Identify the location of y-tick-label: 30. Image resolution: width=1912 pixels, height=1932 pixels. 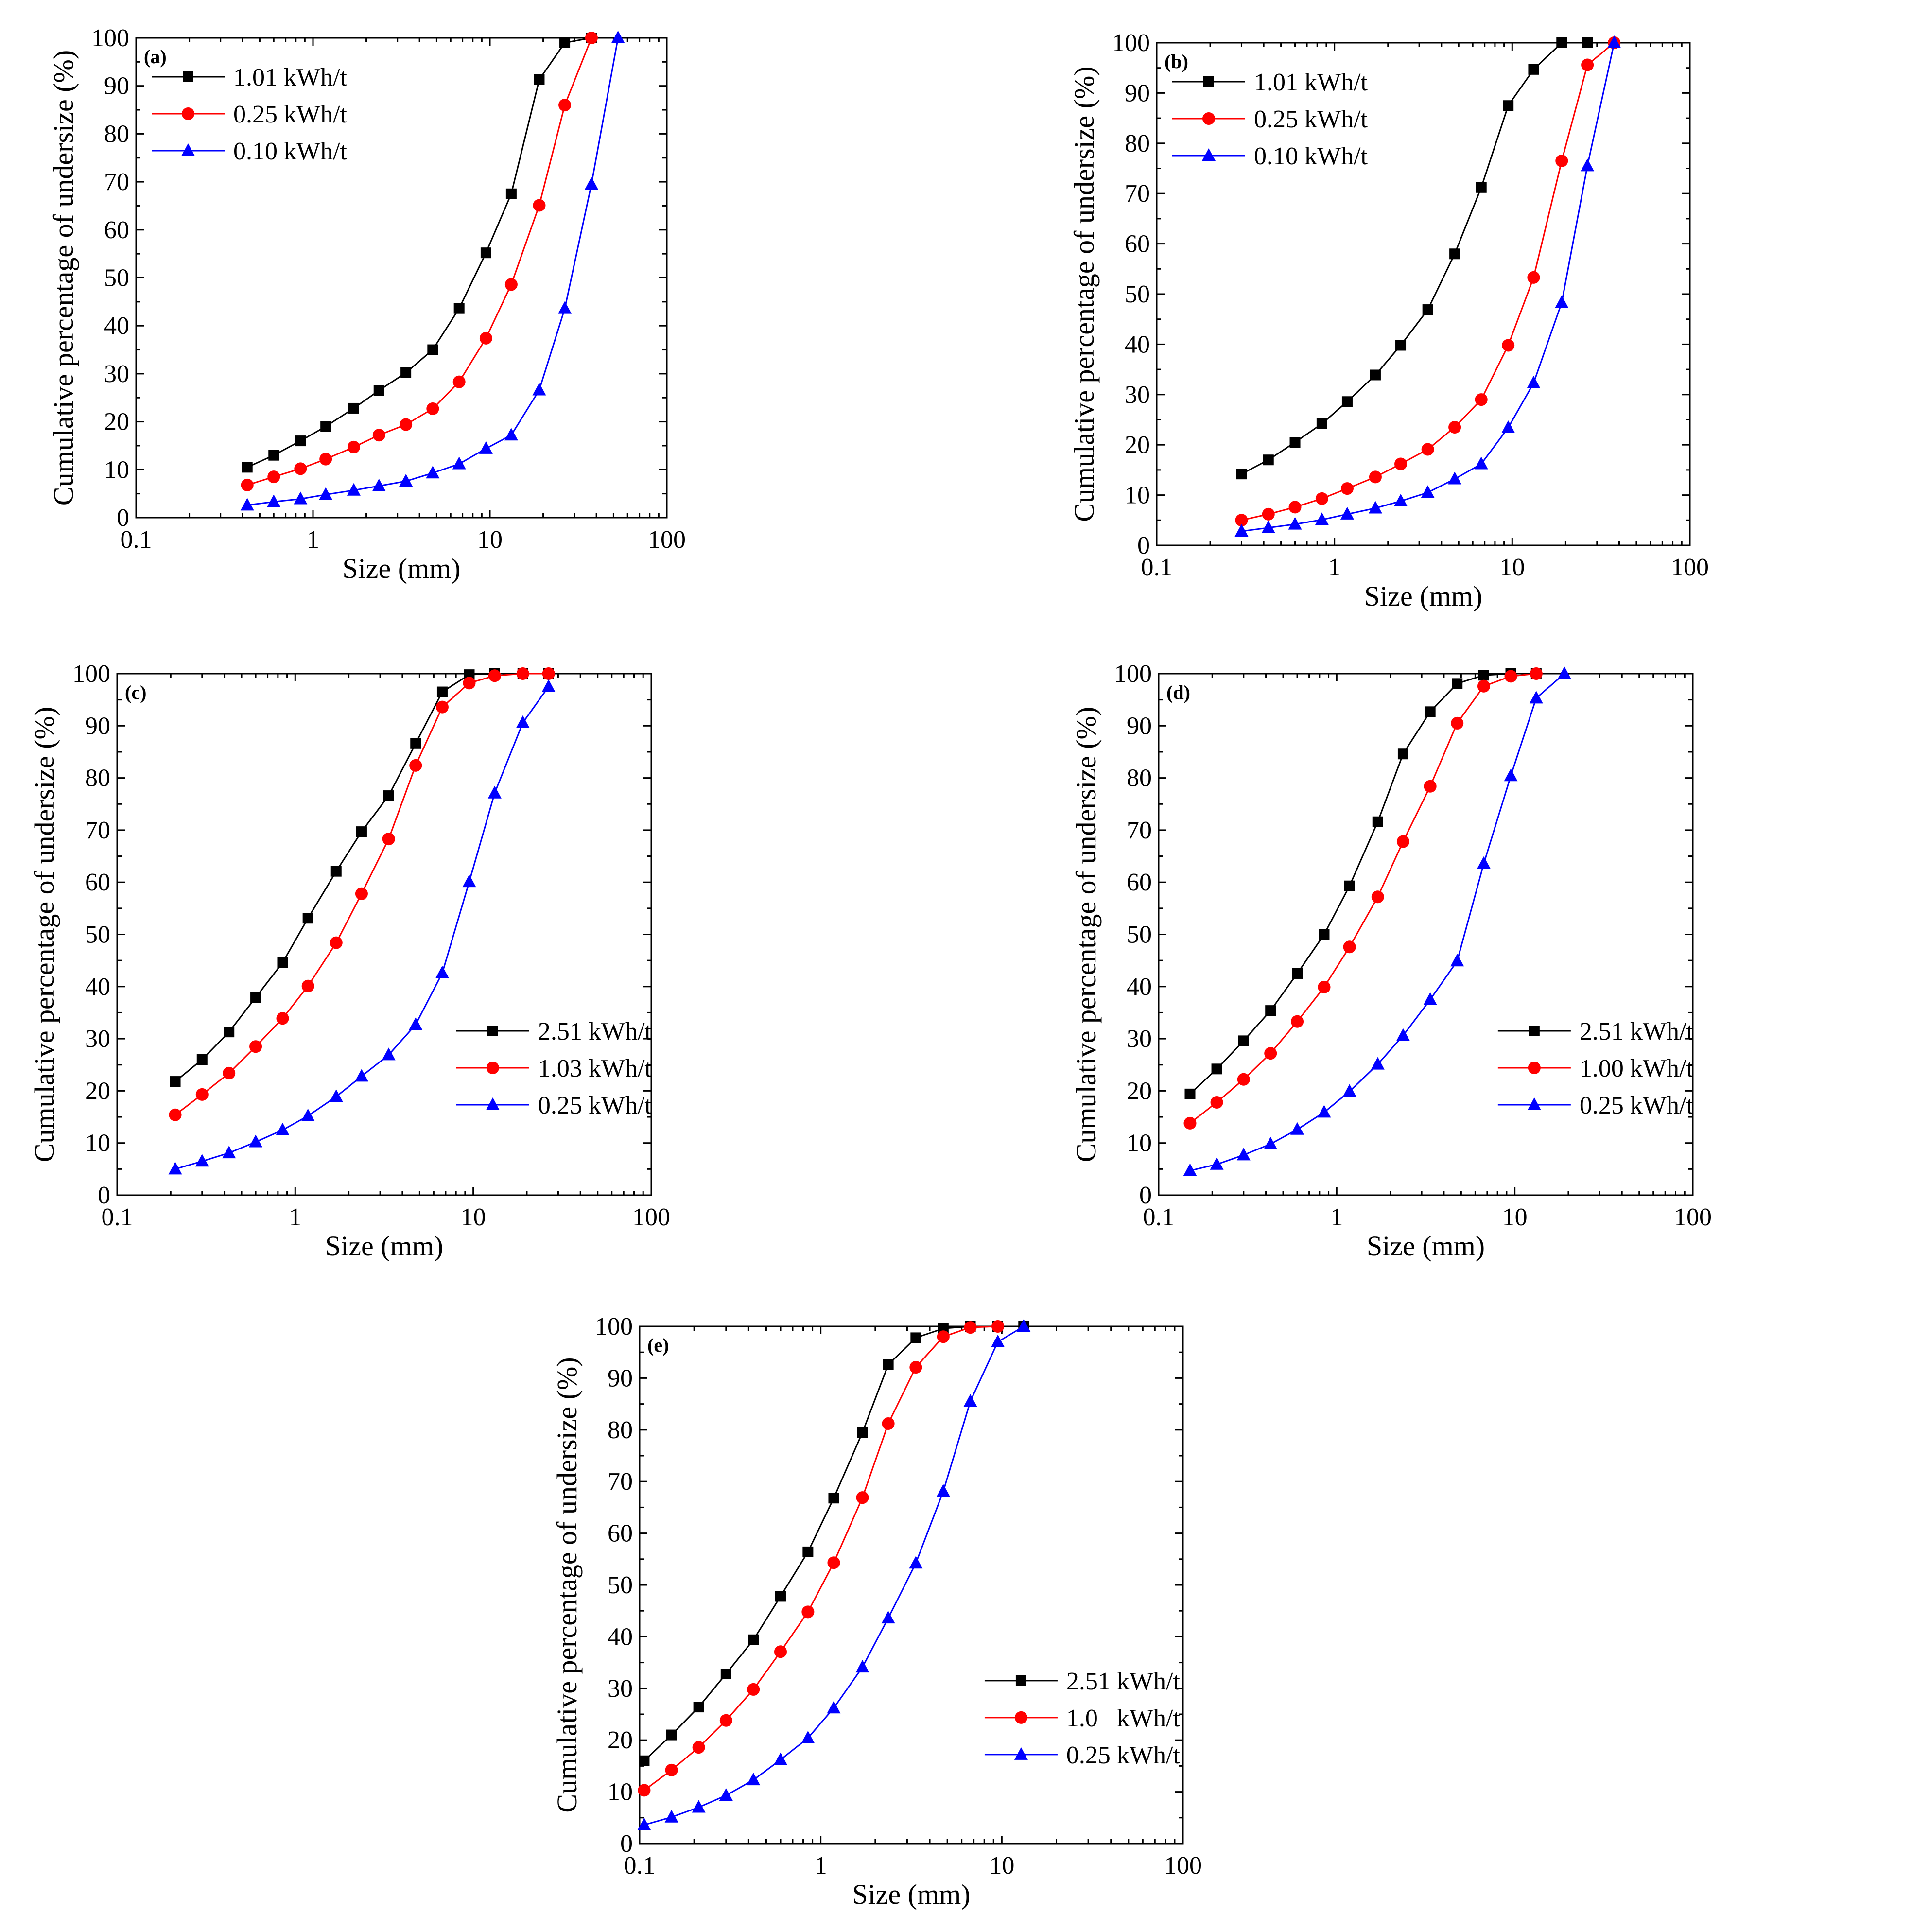
(1139, 1039).